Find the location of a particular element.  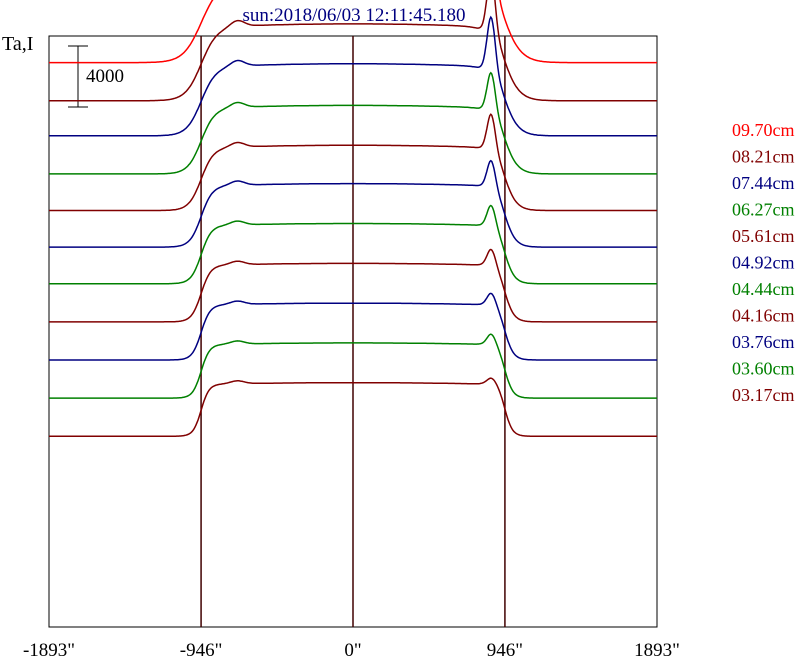

x-tick-label: -946" is located at coordinates (201, 650).